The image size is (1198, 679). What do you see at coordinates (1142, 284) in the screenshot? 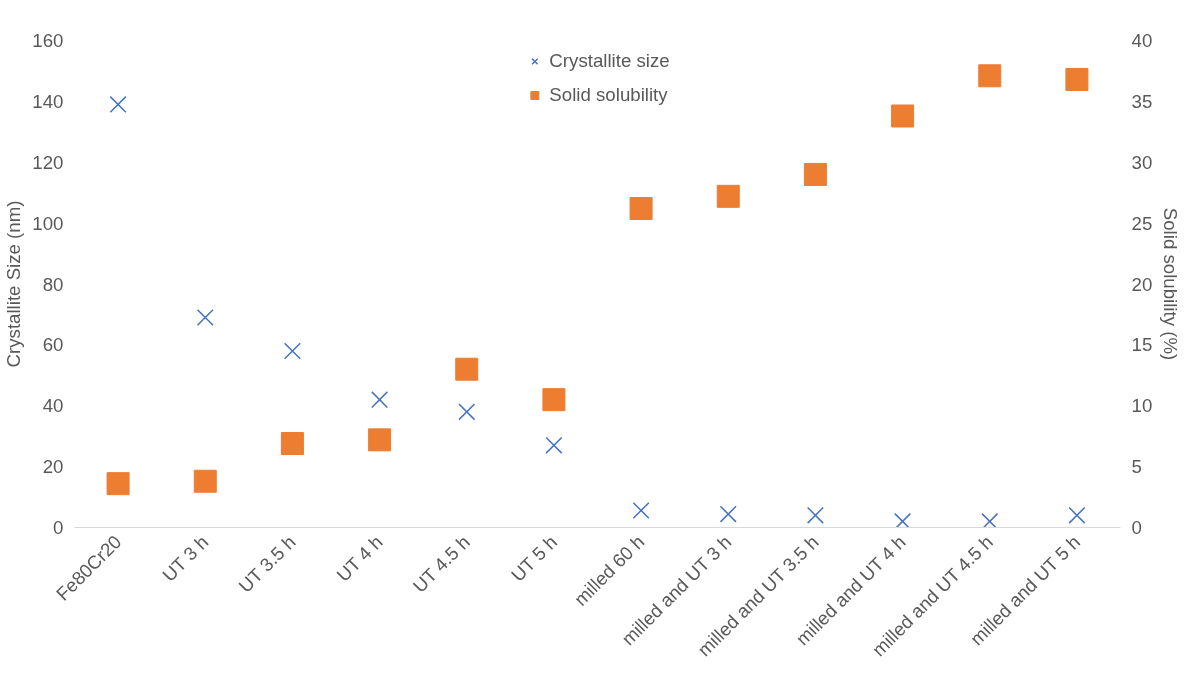
I see `y2-tick-label: 20` at bounding box center [1142, 284].